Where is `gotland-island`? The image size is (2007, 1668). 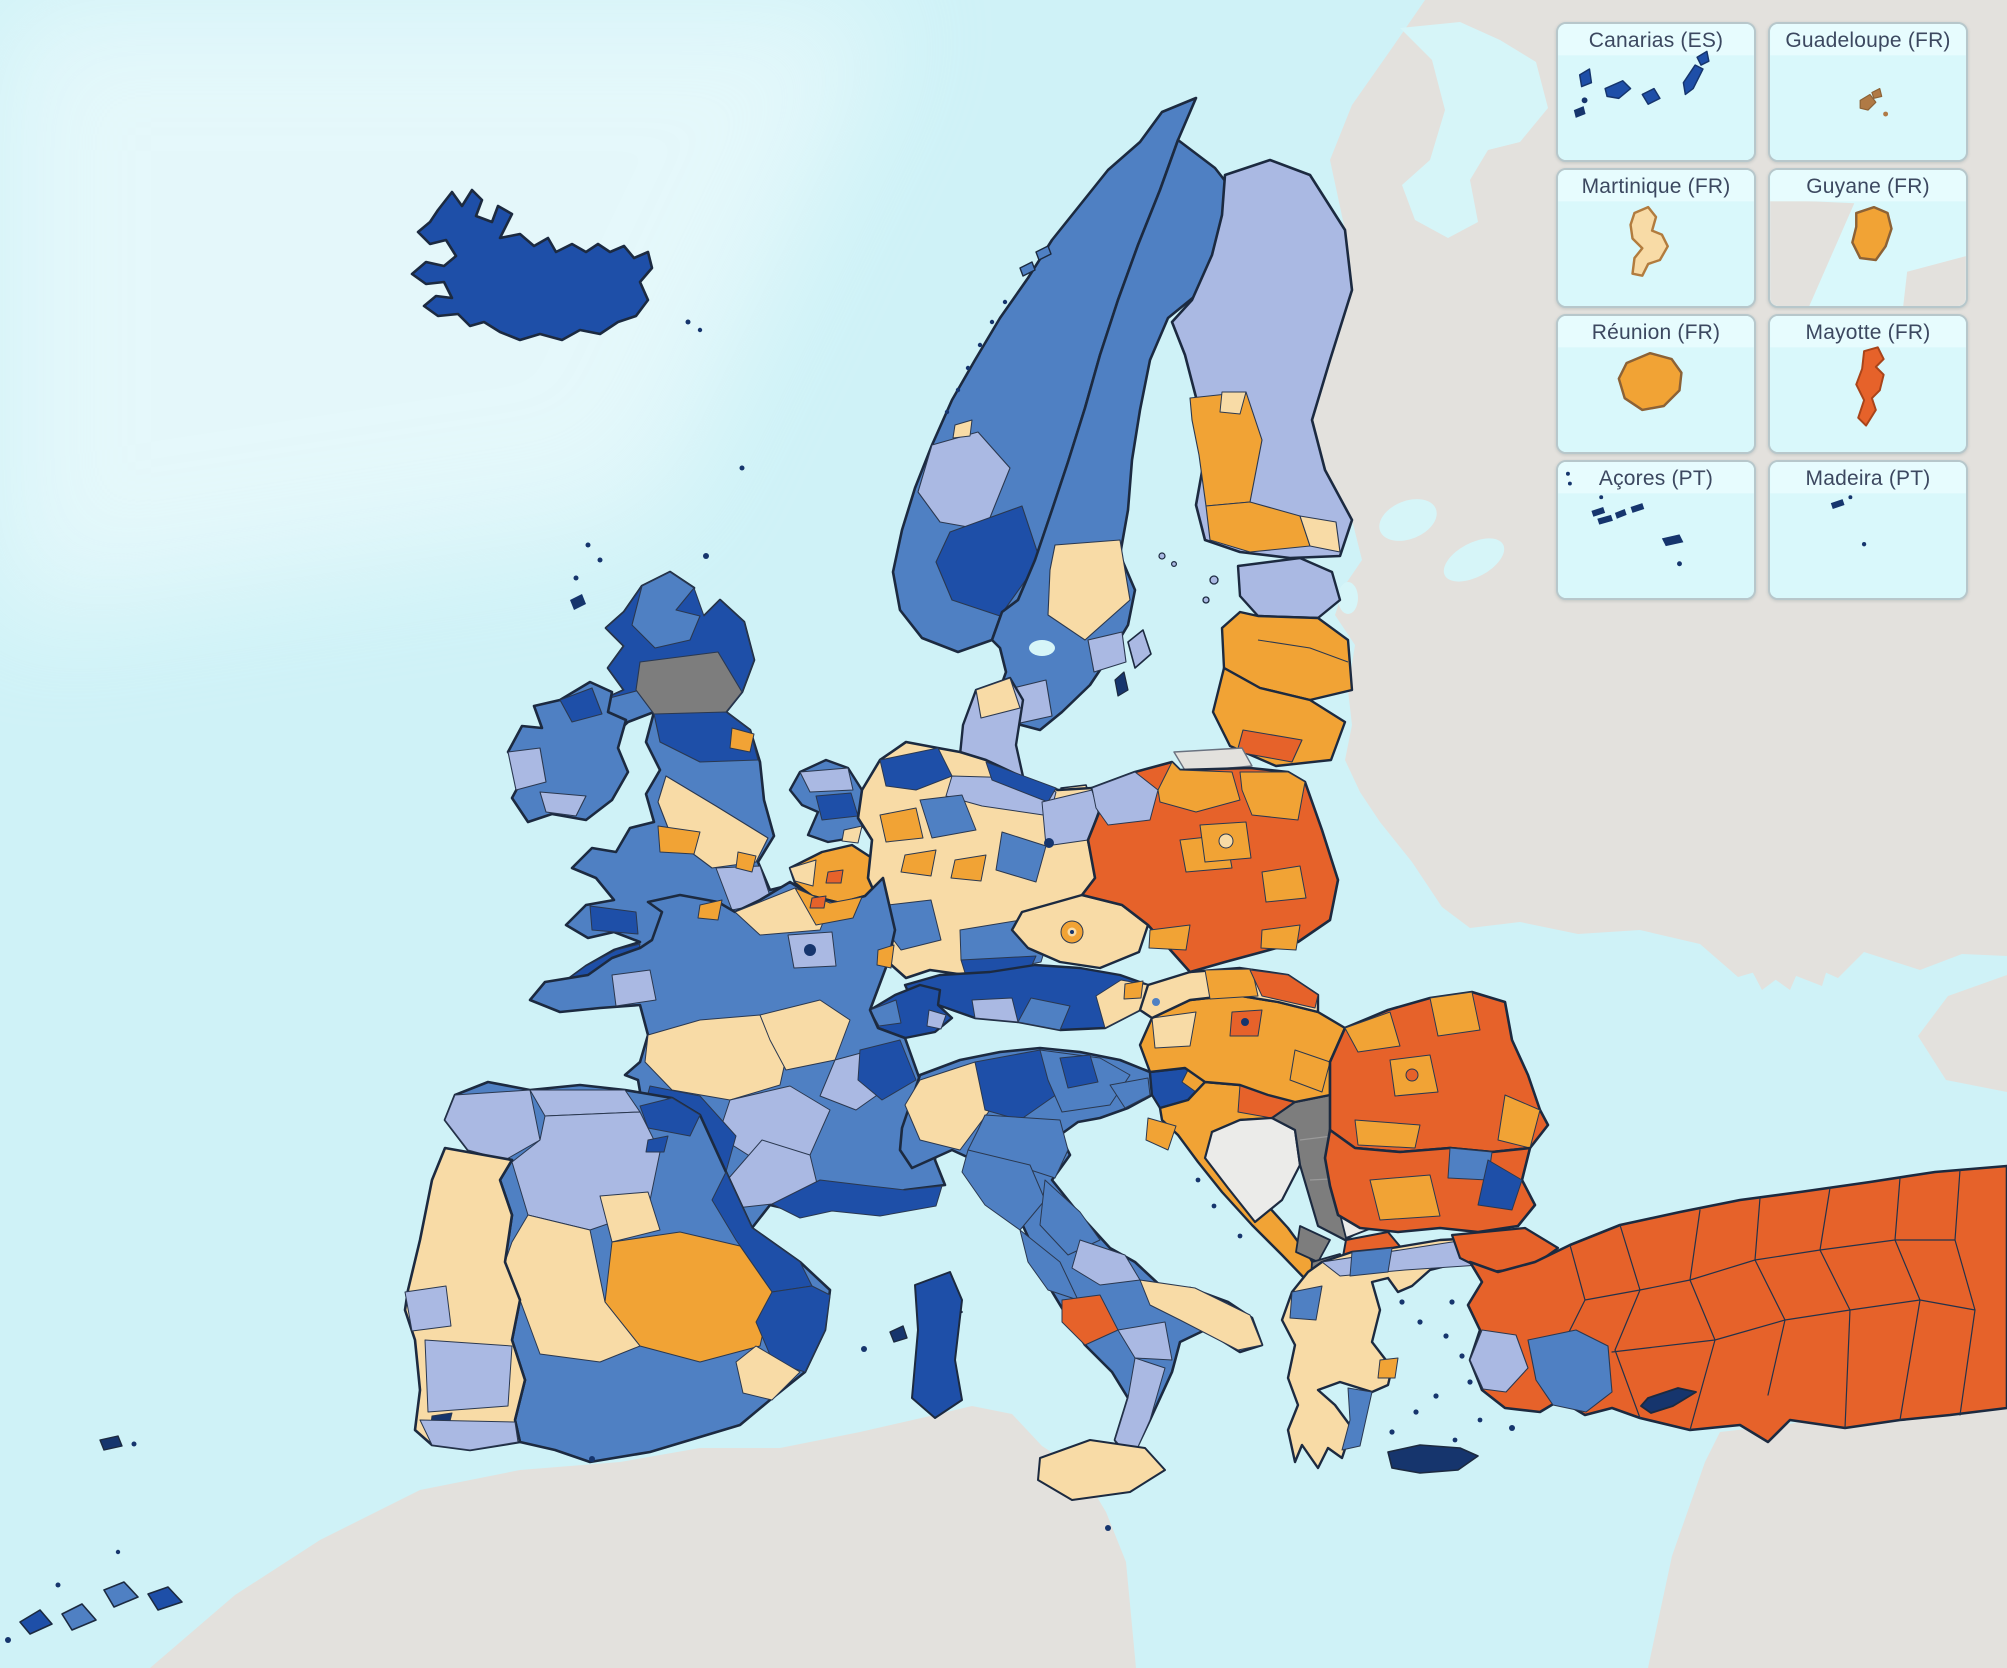 gotland-island is located at coordinates (1139, 649).